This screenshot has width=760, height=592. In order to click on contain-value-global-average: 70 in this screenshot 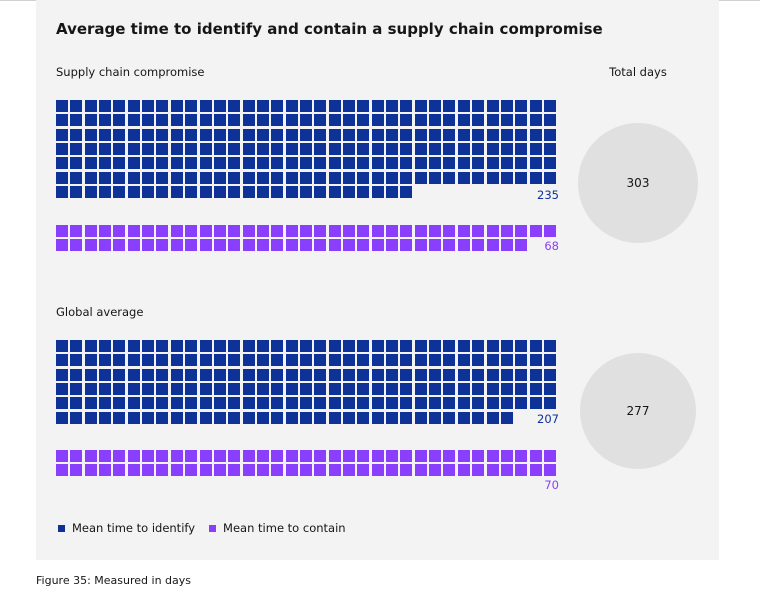, I will do `click(551, 485)`.